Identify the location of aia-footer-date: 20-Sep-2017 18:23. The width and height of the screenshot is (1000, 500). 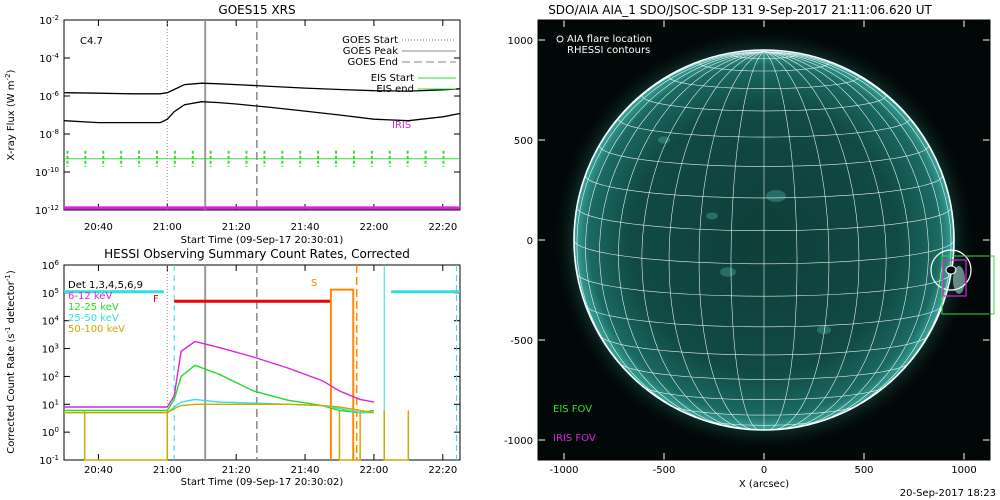
(948, 493).